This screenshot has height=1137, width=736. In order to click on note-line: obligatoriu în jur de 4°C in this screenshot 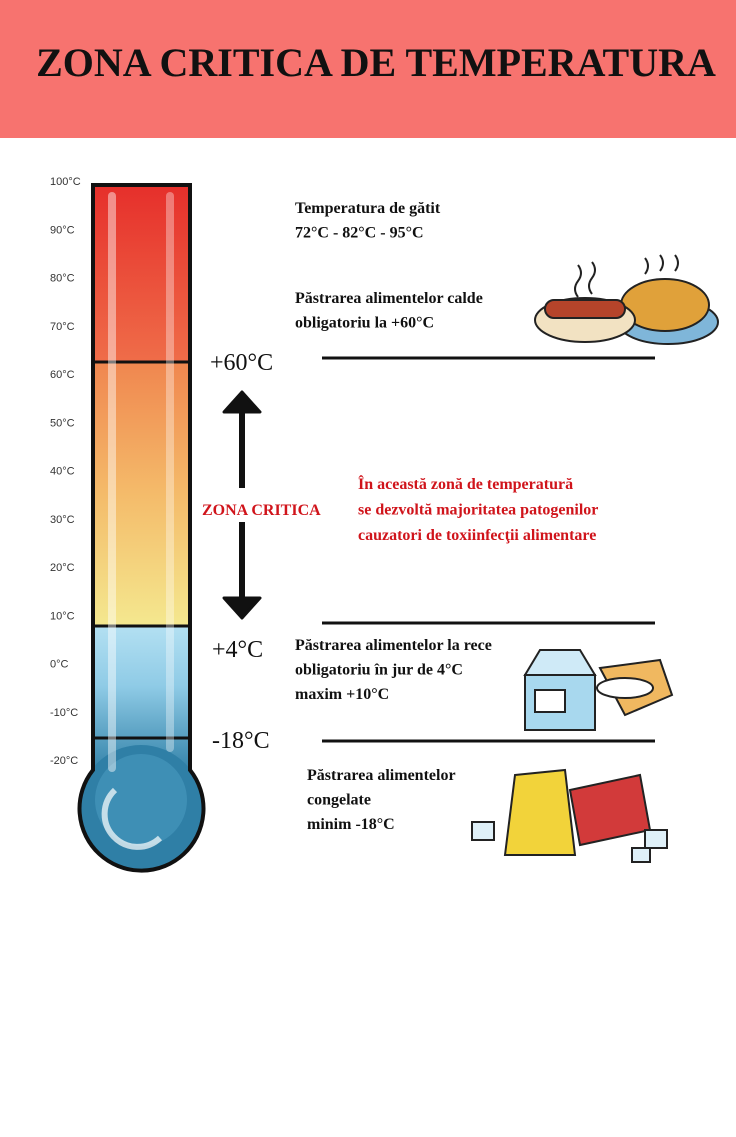, I will do `click(379, 670)`.